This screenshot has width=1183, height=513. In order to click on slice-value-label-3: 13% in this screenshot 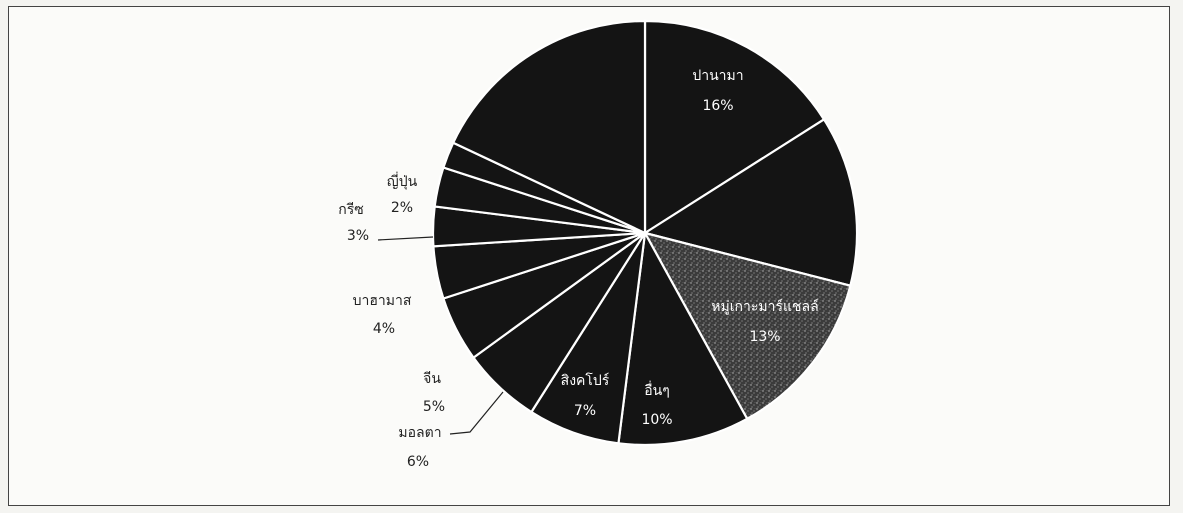, I will do `click(764, 337)`.